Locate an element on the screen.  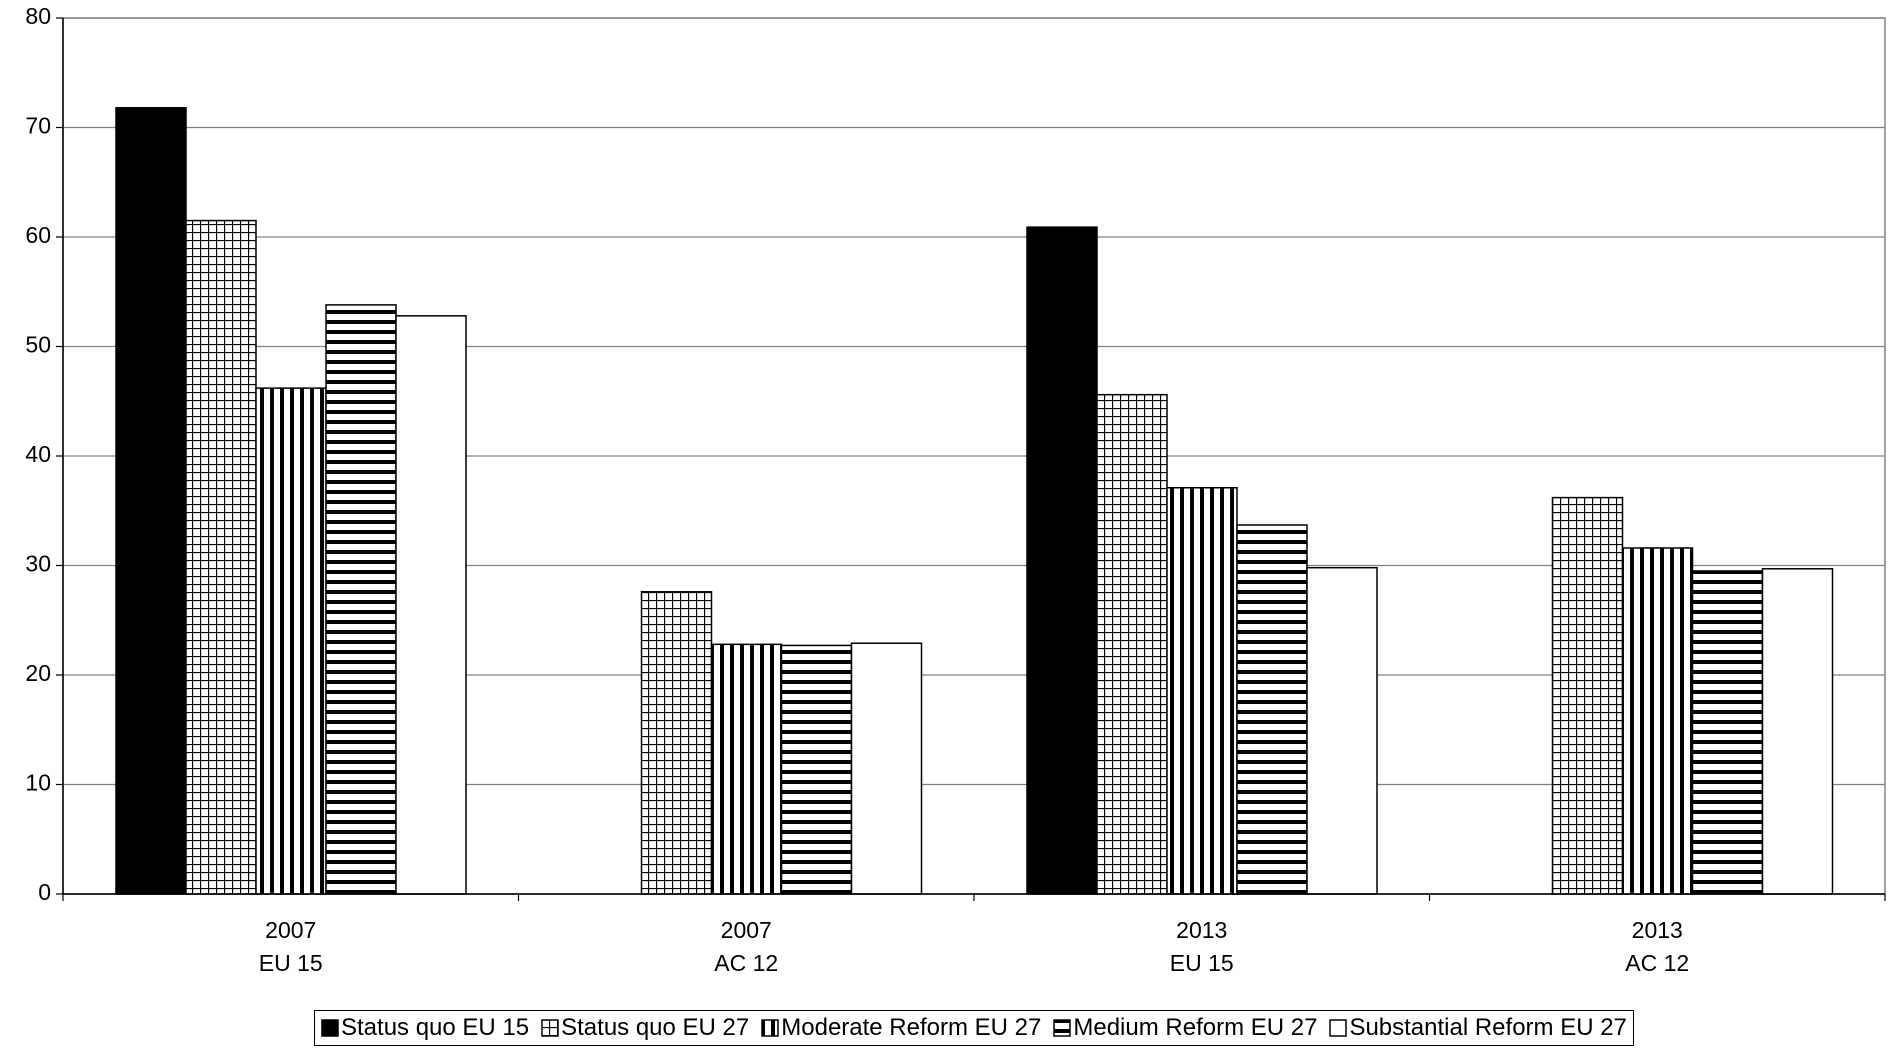
y-tick-label: 20 is located at coordinates (38, 673).